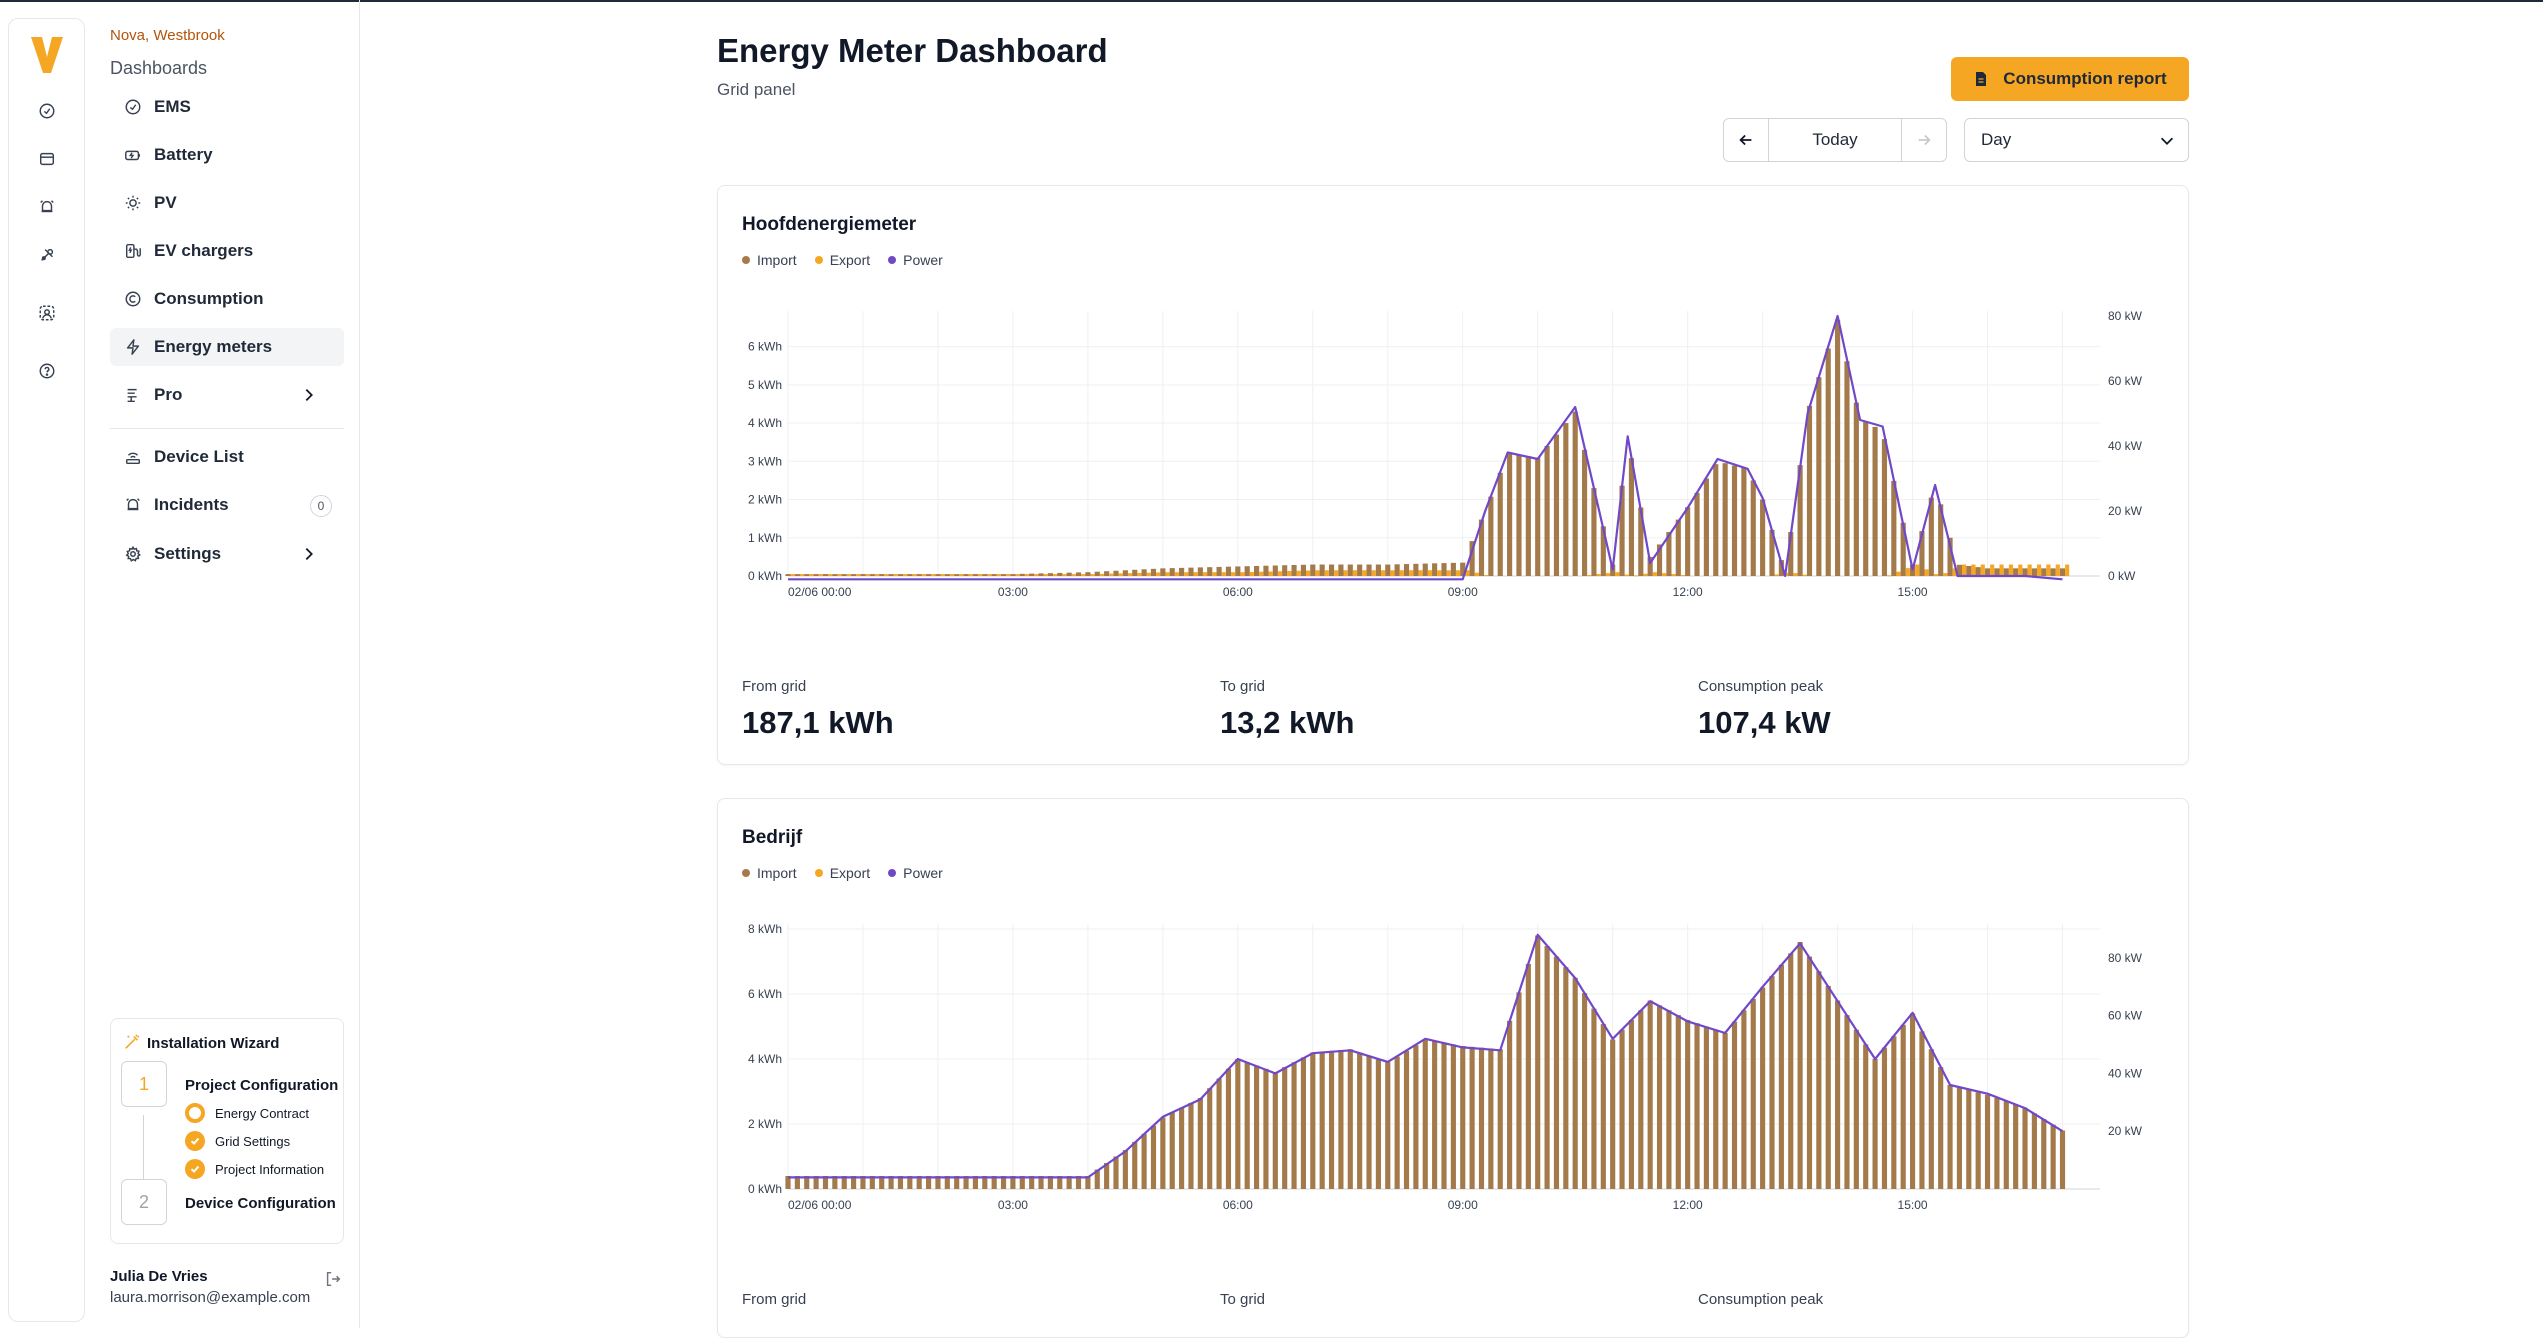 This screenshot has height=1338, width=2543. I want to click on date-label: Today, so click(1835, 140).